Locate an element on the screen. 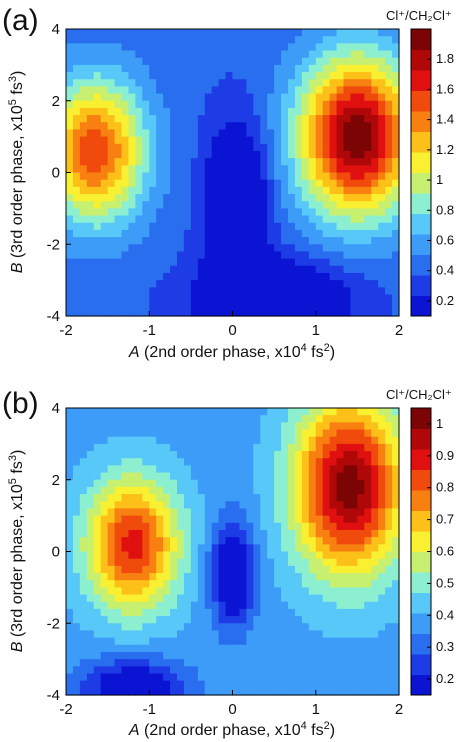 This screenshot has width=464, height=742. colorbar-tick-label-a: 1.8 is located at coordinates (445, 58).